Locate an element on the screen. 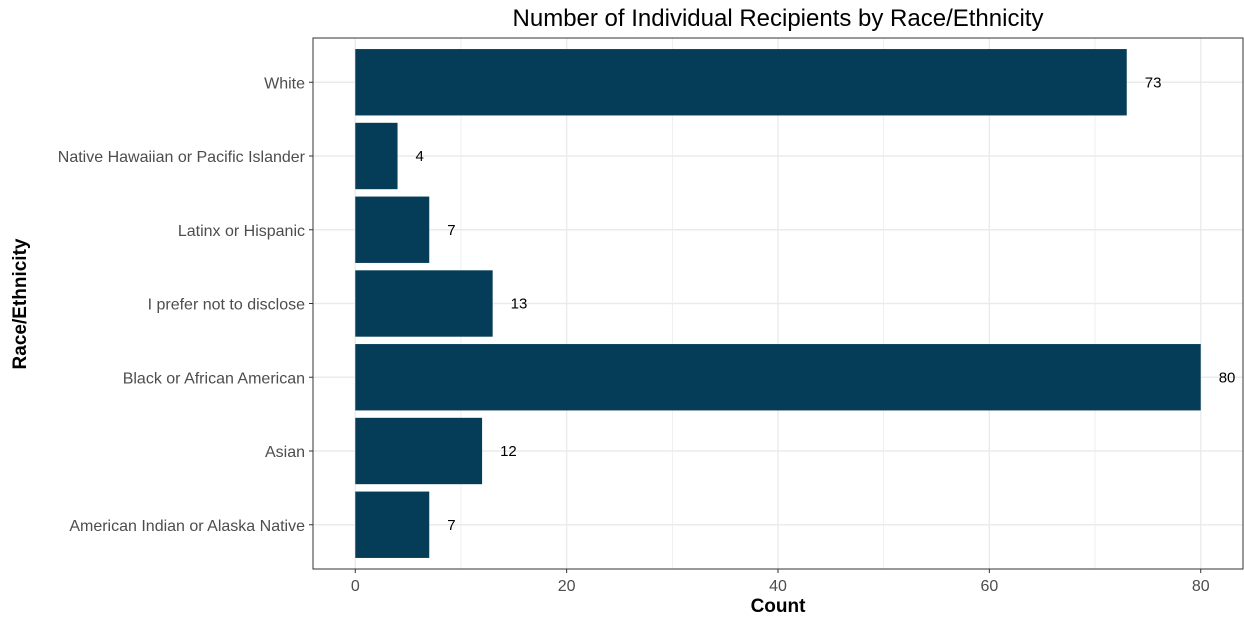 This screenshot has height=619, width=1244. y-tick-label: Asian is located at coordinates (285, 452).